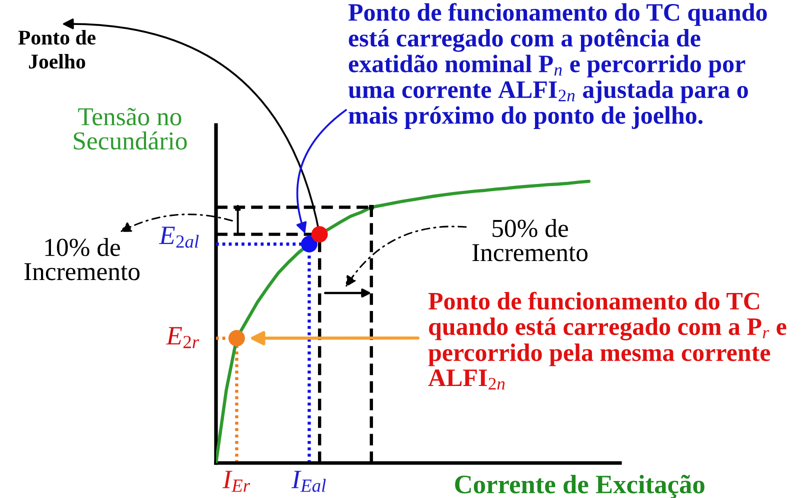  Describe the element at coordinates (82, 259) in the screenshot. I see `text: 10% de Incremento` at that location.